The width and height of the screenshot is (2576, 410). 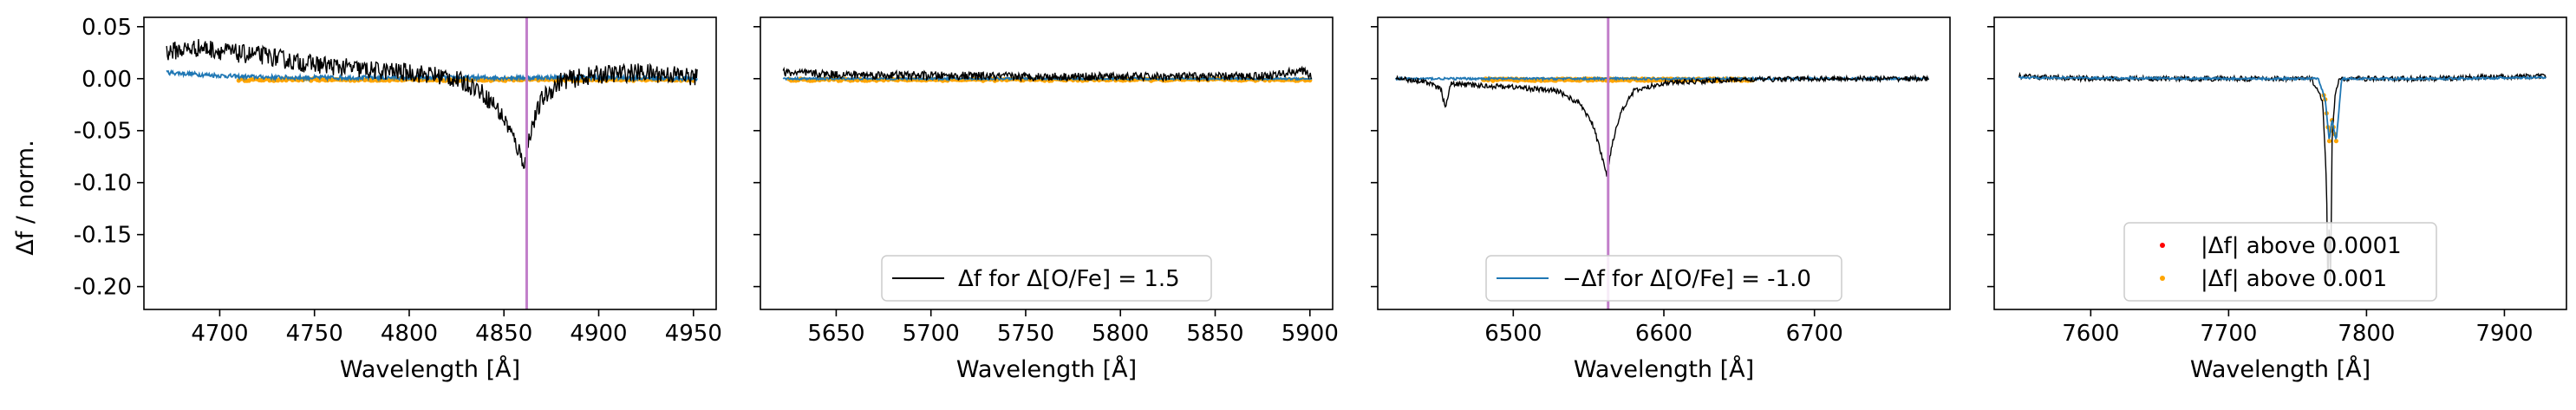 What do you see at coordinates (107, 28) in the screenshot?
I see `y-tick-label: 0.05` at bounding box center [107, 28].